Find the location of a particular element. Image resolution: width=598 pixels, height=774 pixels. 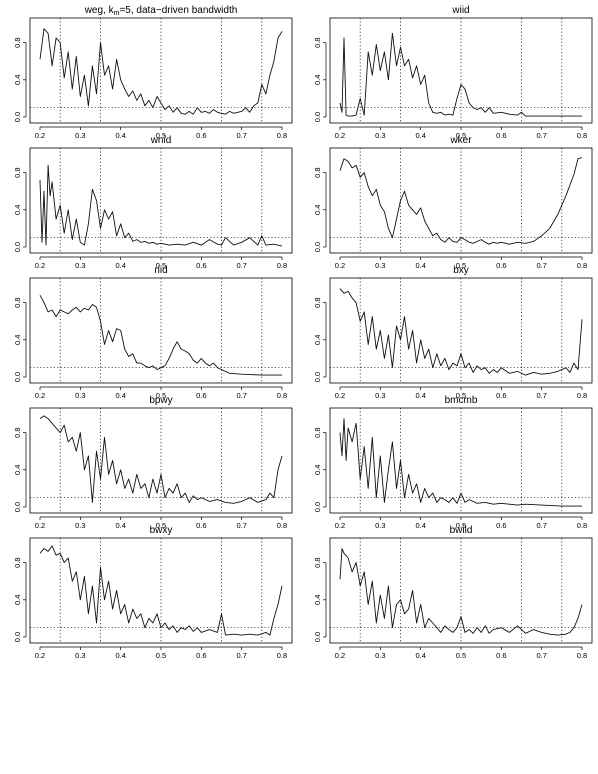

panel-title: bwild is located at coordinates (461, 530).